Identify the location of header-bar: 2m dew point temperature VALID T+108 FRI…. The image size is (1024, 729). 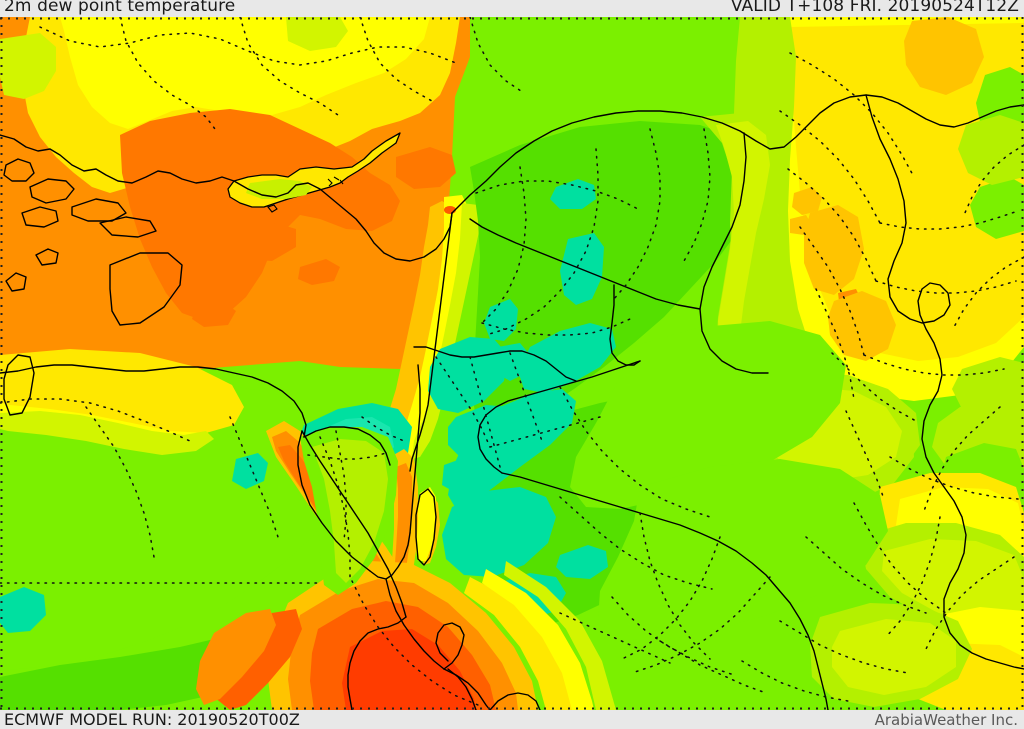
(512, 8).